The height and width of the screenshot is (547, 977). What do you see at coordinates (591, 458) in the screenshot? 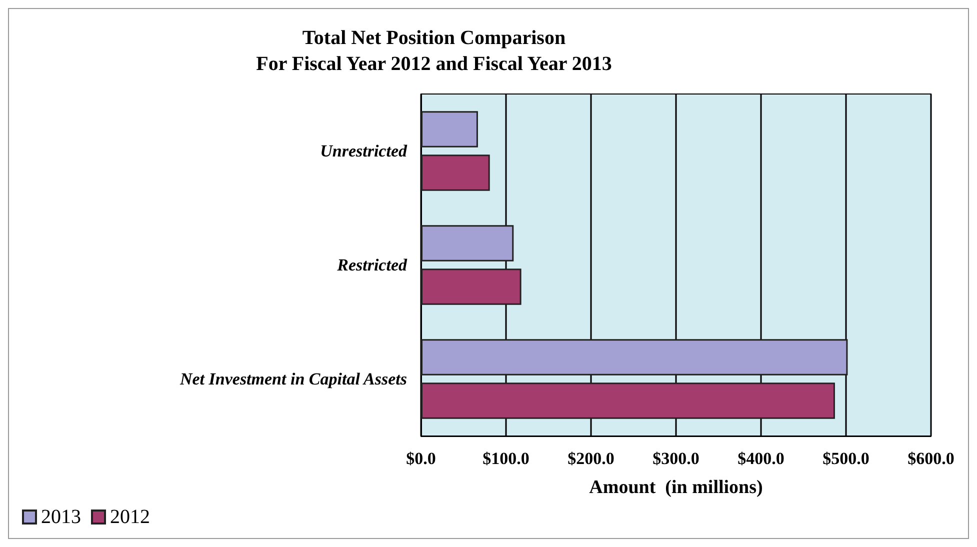
I see `x-tick-label: $200.0` at bounding box center [591, 458].